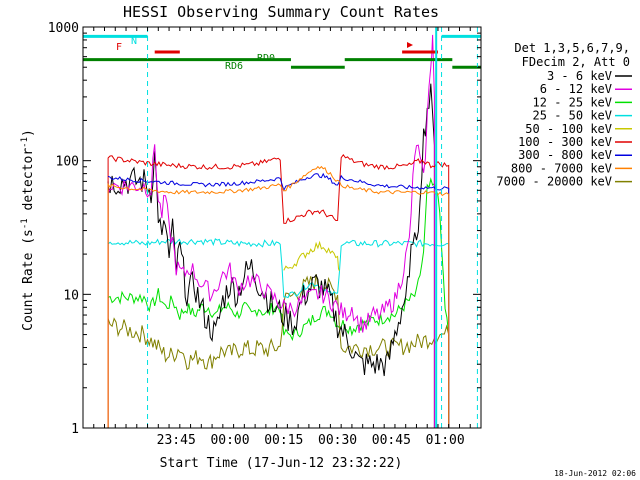 The width and height of the screenshot is (640, 480). What do you see at coordinates (445, 440) in the screenshot?
I see `x-tick-label: 01:00` at bounding box center [445, 440].